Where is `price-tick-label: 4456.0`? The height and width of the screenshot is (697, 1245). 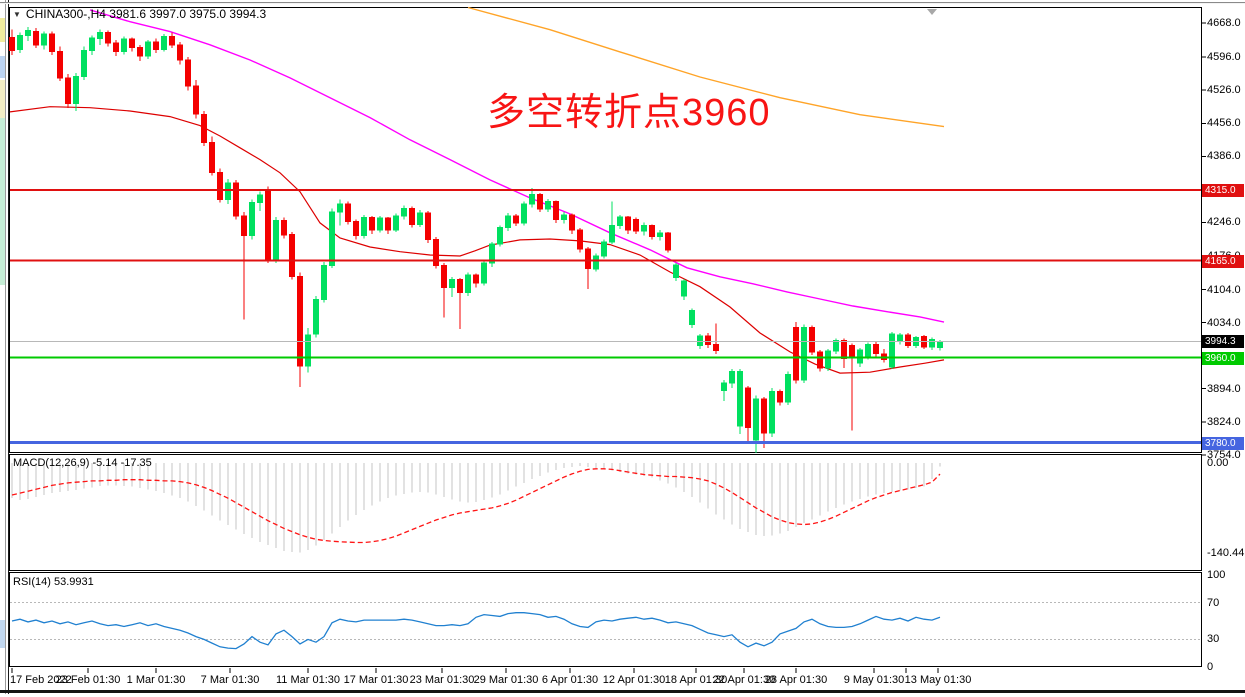
price-tick-label: 4456.0 is located at coordinates (1224, 123).